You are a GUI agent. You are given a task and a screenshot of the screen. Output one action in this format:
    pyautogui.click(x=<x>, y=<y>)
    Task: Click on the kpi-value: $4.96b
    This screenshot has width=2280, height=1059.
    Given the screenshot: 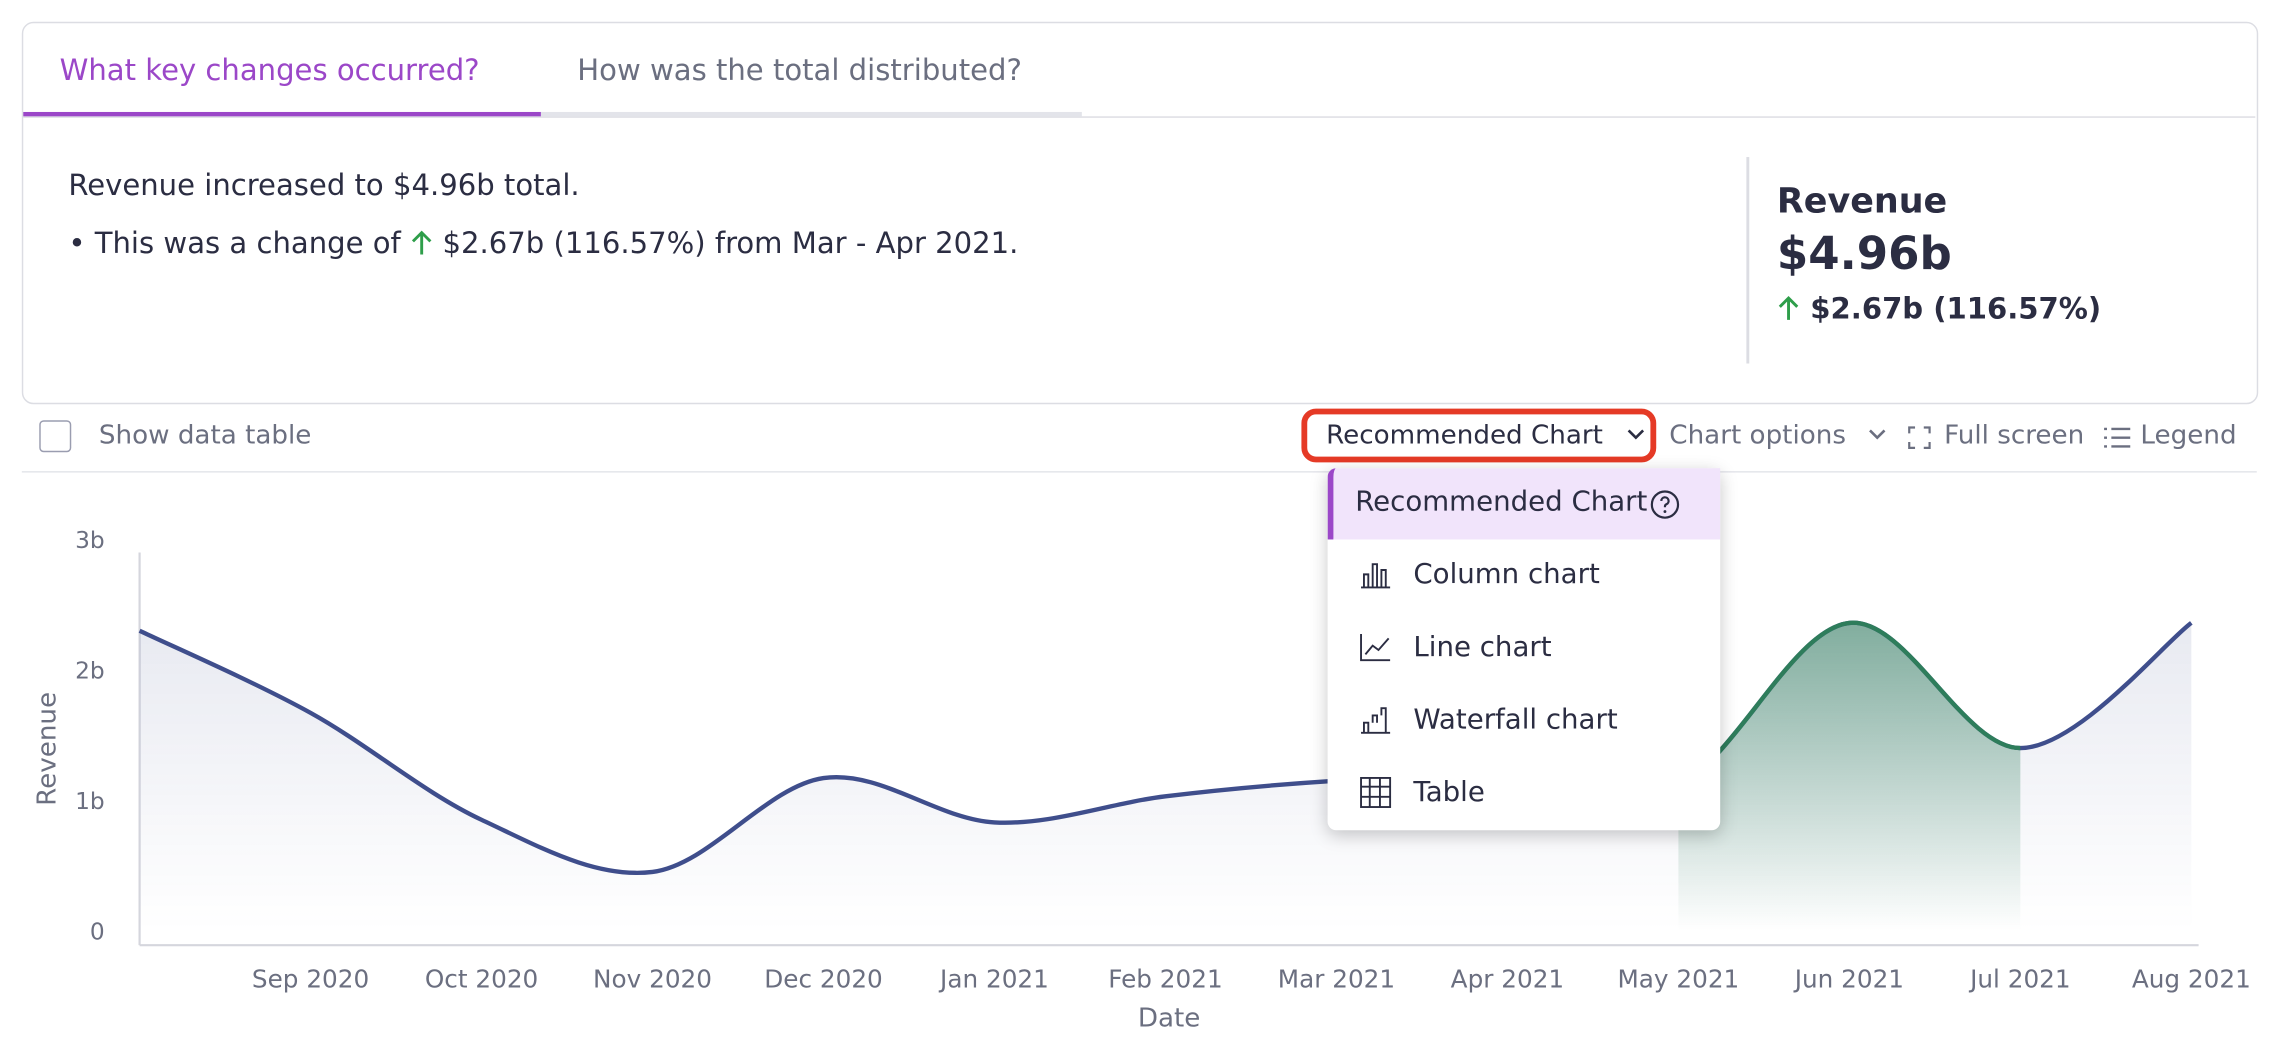 What is the action you would take?
    pyautogui.click(x=1864, y=254)
    